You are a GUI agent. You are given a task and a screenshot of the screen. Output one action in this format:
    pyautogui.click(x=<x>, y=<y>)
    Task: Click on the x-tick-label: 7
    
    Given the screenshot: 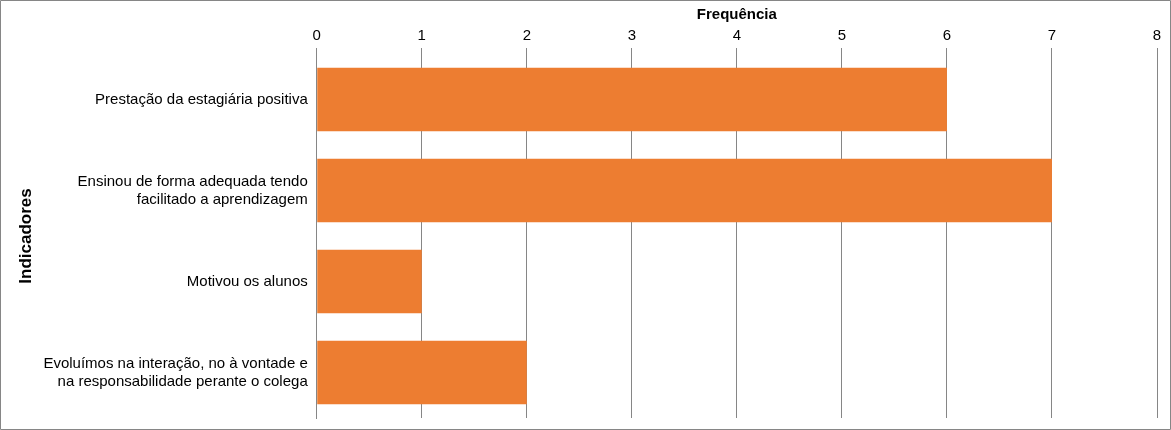 What is the action you would take?
    pyautogui.click(x=1052, y=35)
    